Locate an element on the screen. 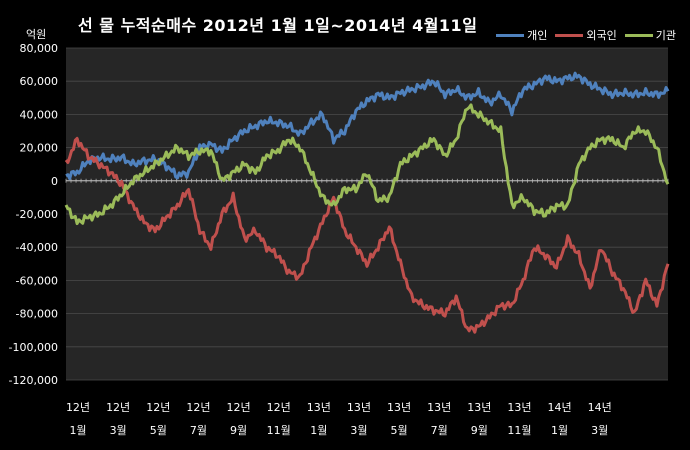 The width and height of the screenshot is (690, 450). y-tick-label: 0 is located at coordinates (54, 181).